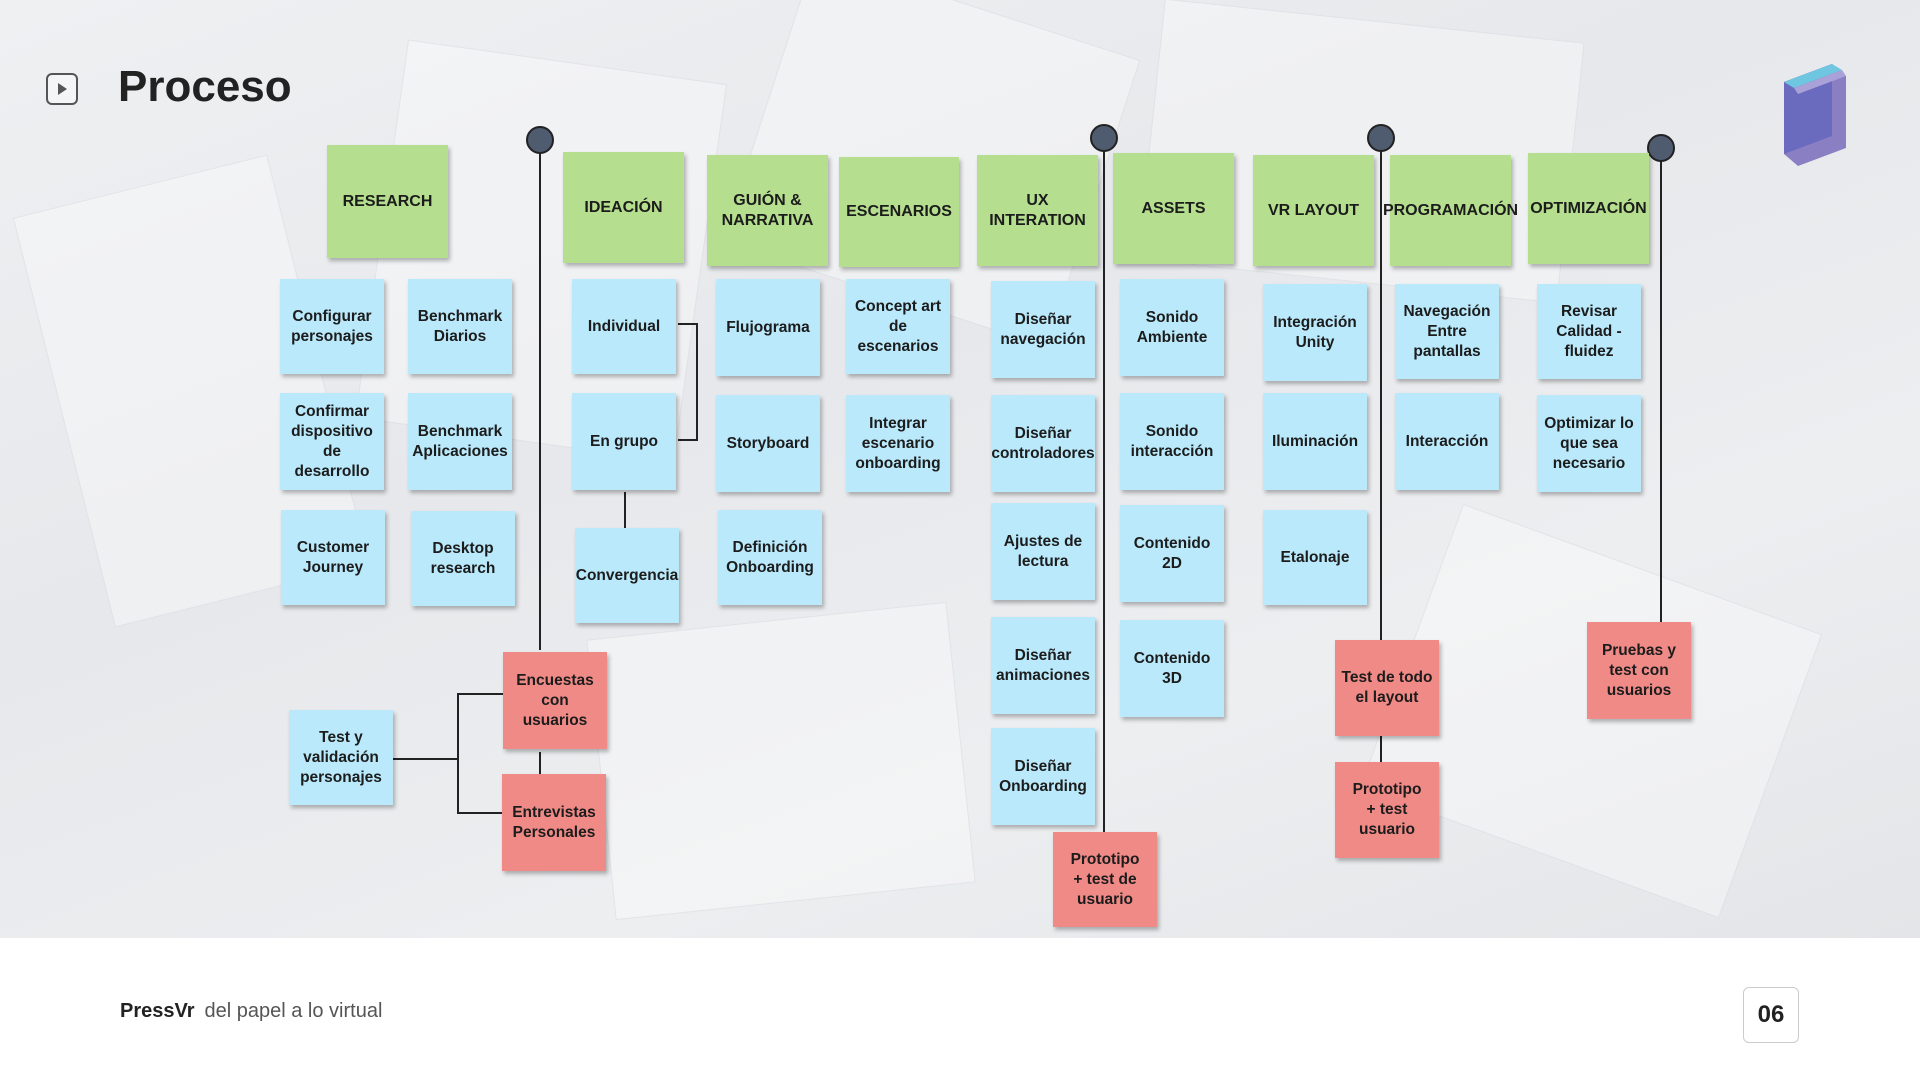  Describe the element at coordinates (463, 558) in the screenshot. I see `task-note: Desktop research` at that location.